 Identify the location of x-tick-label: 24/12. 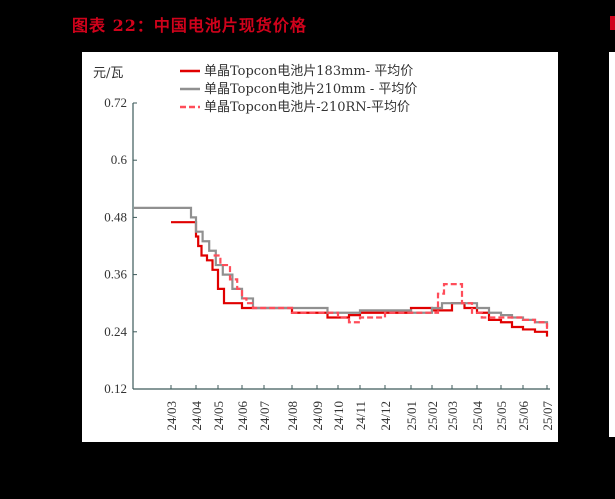
(385, 416).